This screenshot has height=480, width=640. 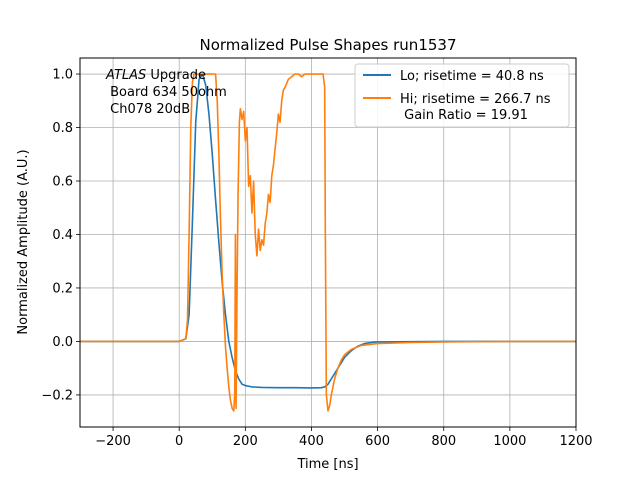 I want to click on x-tick-label: 600, so click(x=377, y=441).